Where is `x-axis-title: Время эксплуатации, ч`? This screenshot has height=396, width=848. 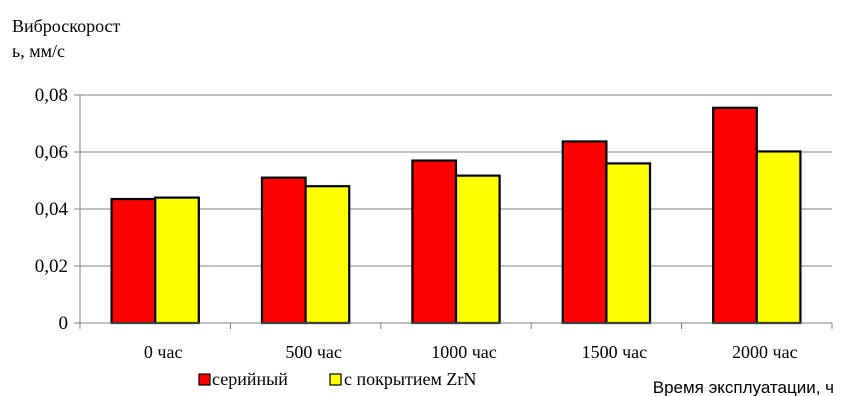
x-axis-title: Время эксплуатации, ч is located at coordinates (743, 387).